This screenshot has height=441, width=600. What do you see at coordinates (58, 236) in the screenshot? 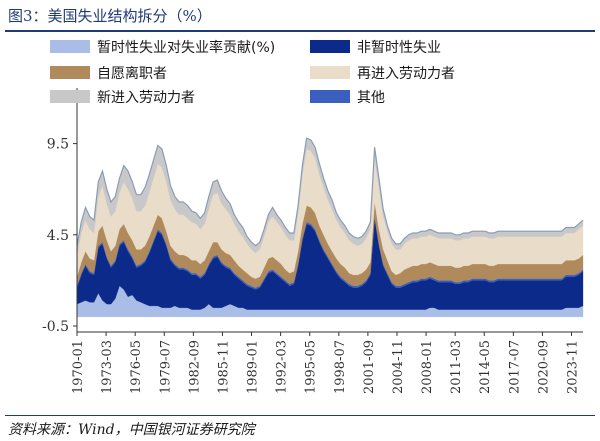
I see `y-tick-label-1: 4.5` at bounding box center [58, 236].